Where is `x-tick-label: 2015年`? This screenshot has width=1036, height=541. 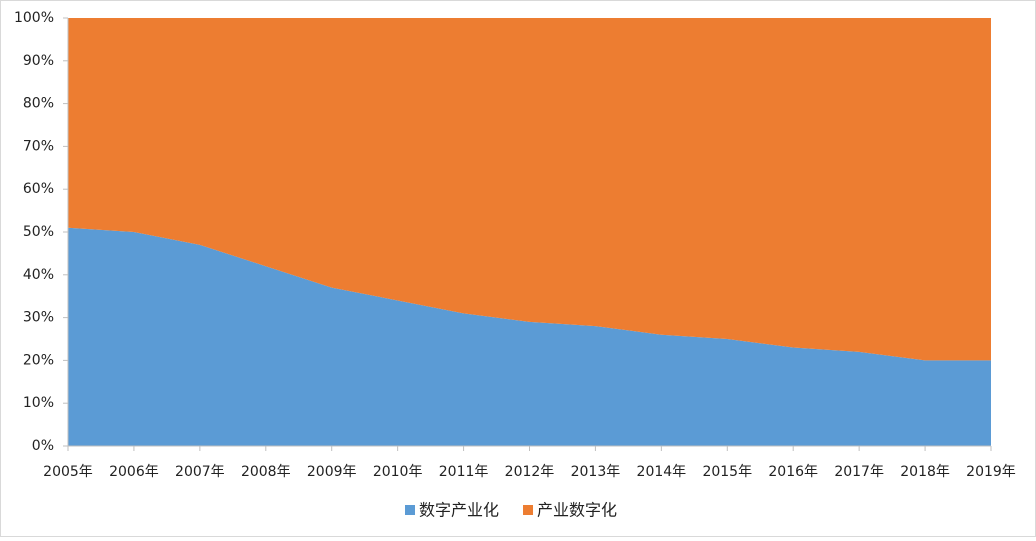
x-tick-label: 2015年 is located at coordinates (727, 472).